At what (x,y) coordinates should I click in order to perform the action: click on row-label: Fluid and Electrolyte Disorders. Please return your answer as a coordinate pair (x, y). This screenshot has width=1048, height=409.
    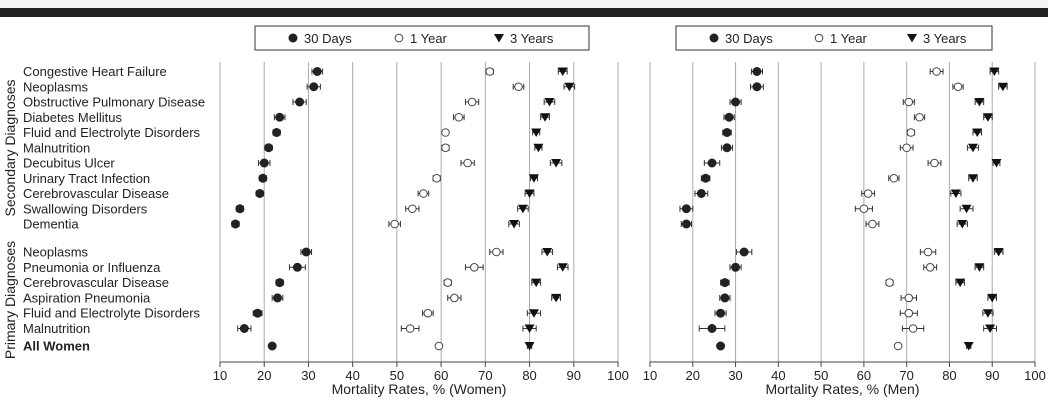
    Looking at the image, I should click on (112, 132).